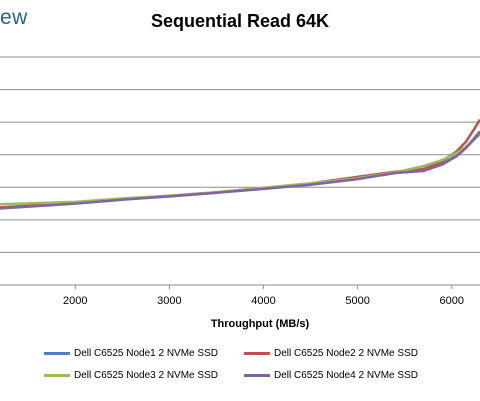 This screenshot has height=401, width=480. I want to click on legend-label-4: Dell C6525 Node4 2 NVMe SSD, so click(346, 375).